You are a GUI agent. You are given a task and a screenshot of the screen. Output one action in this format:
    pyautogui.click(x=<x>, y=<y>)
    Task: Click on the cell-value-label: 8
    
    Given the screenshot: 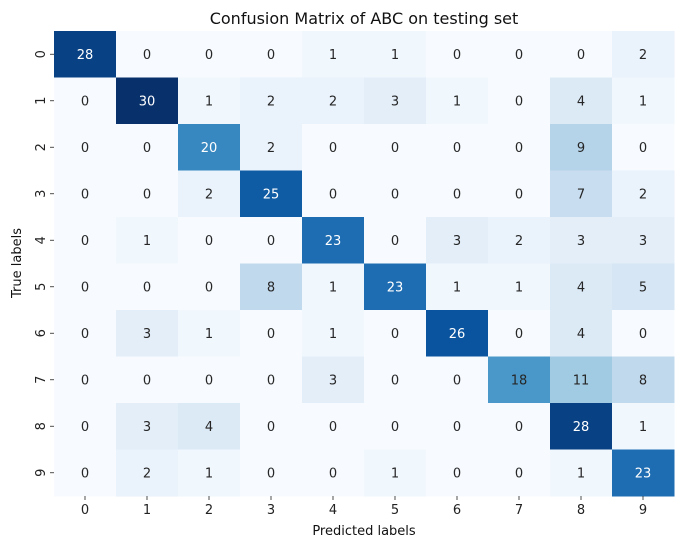 What is the action you would take?
    pyautogui.click(x=271, y=287)
    